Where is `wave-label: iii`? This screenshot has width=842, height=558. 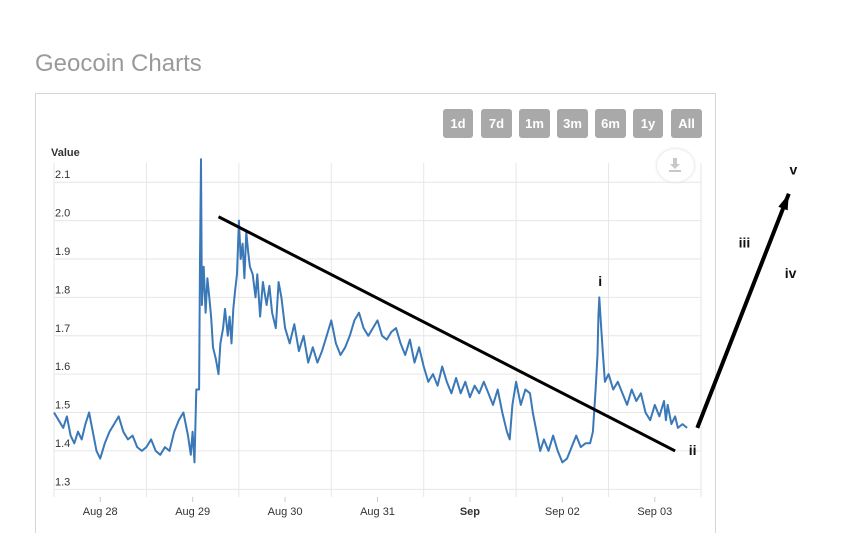
wave-label: iii is located at coordinates (745, 242).